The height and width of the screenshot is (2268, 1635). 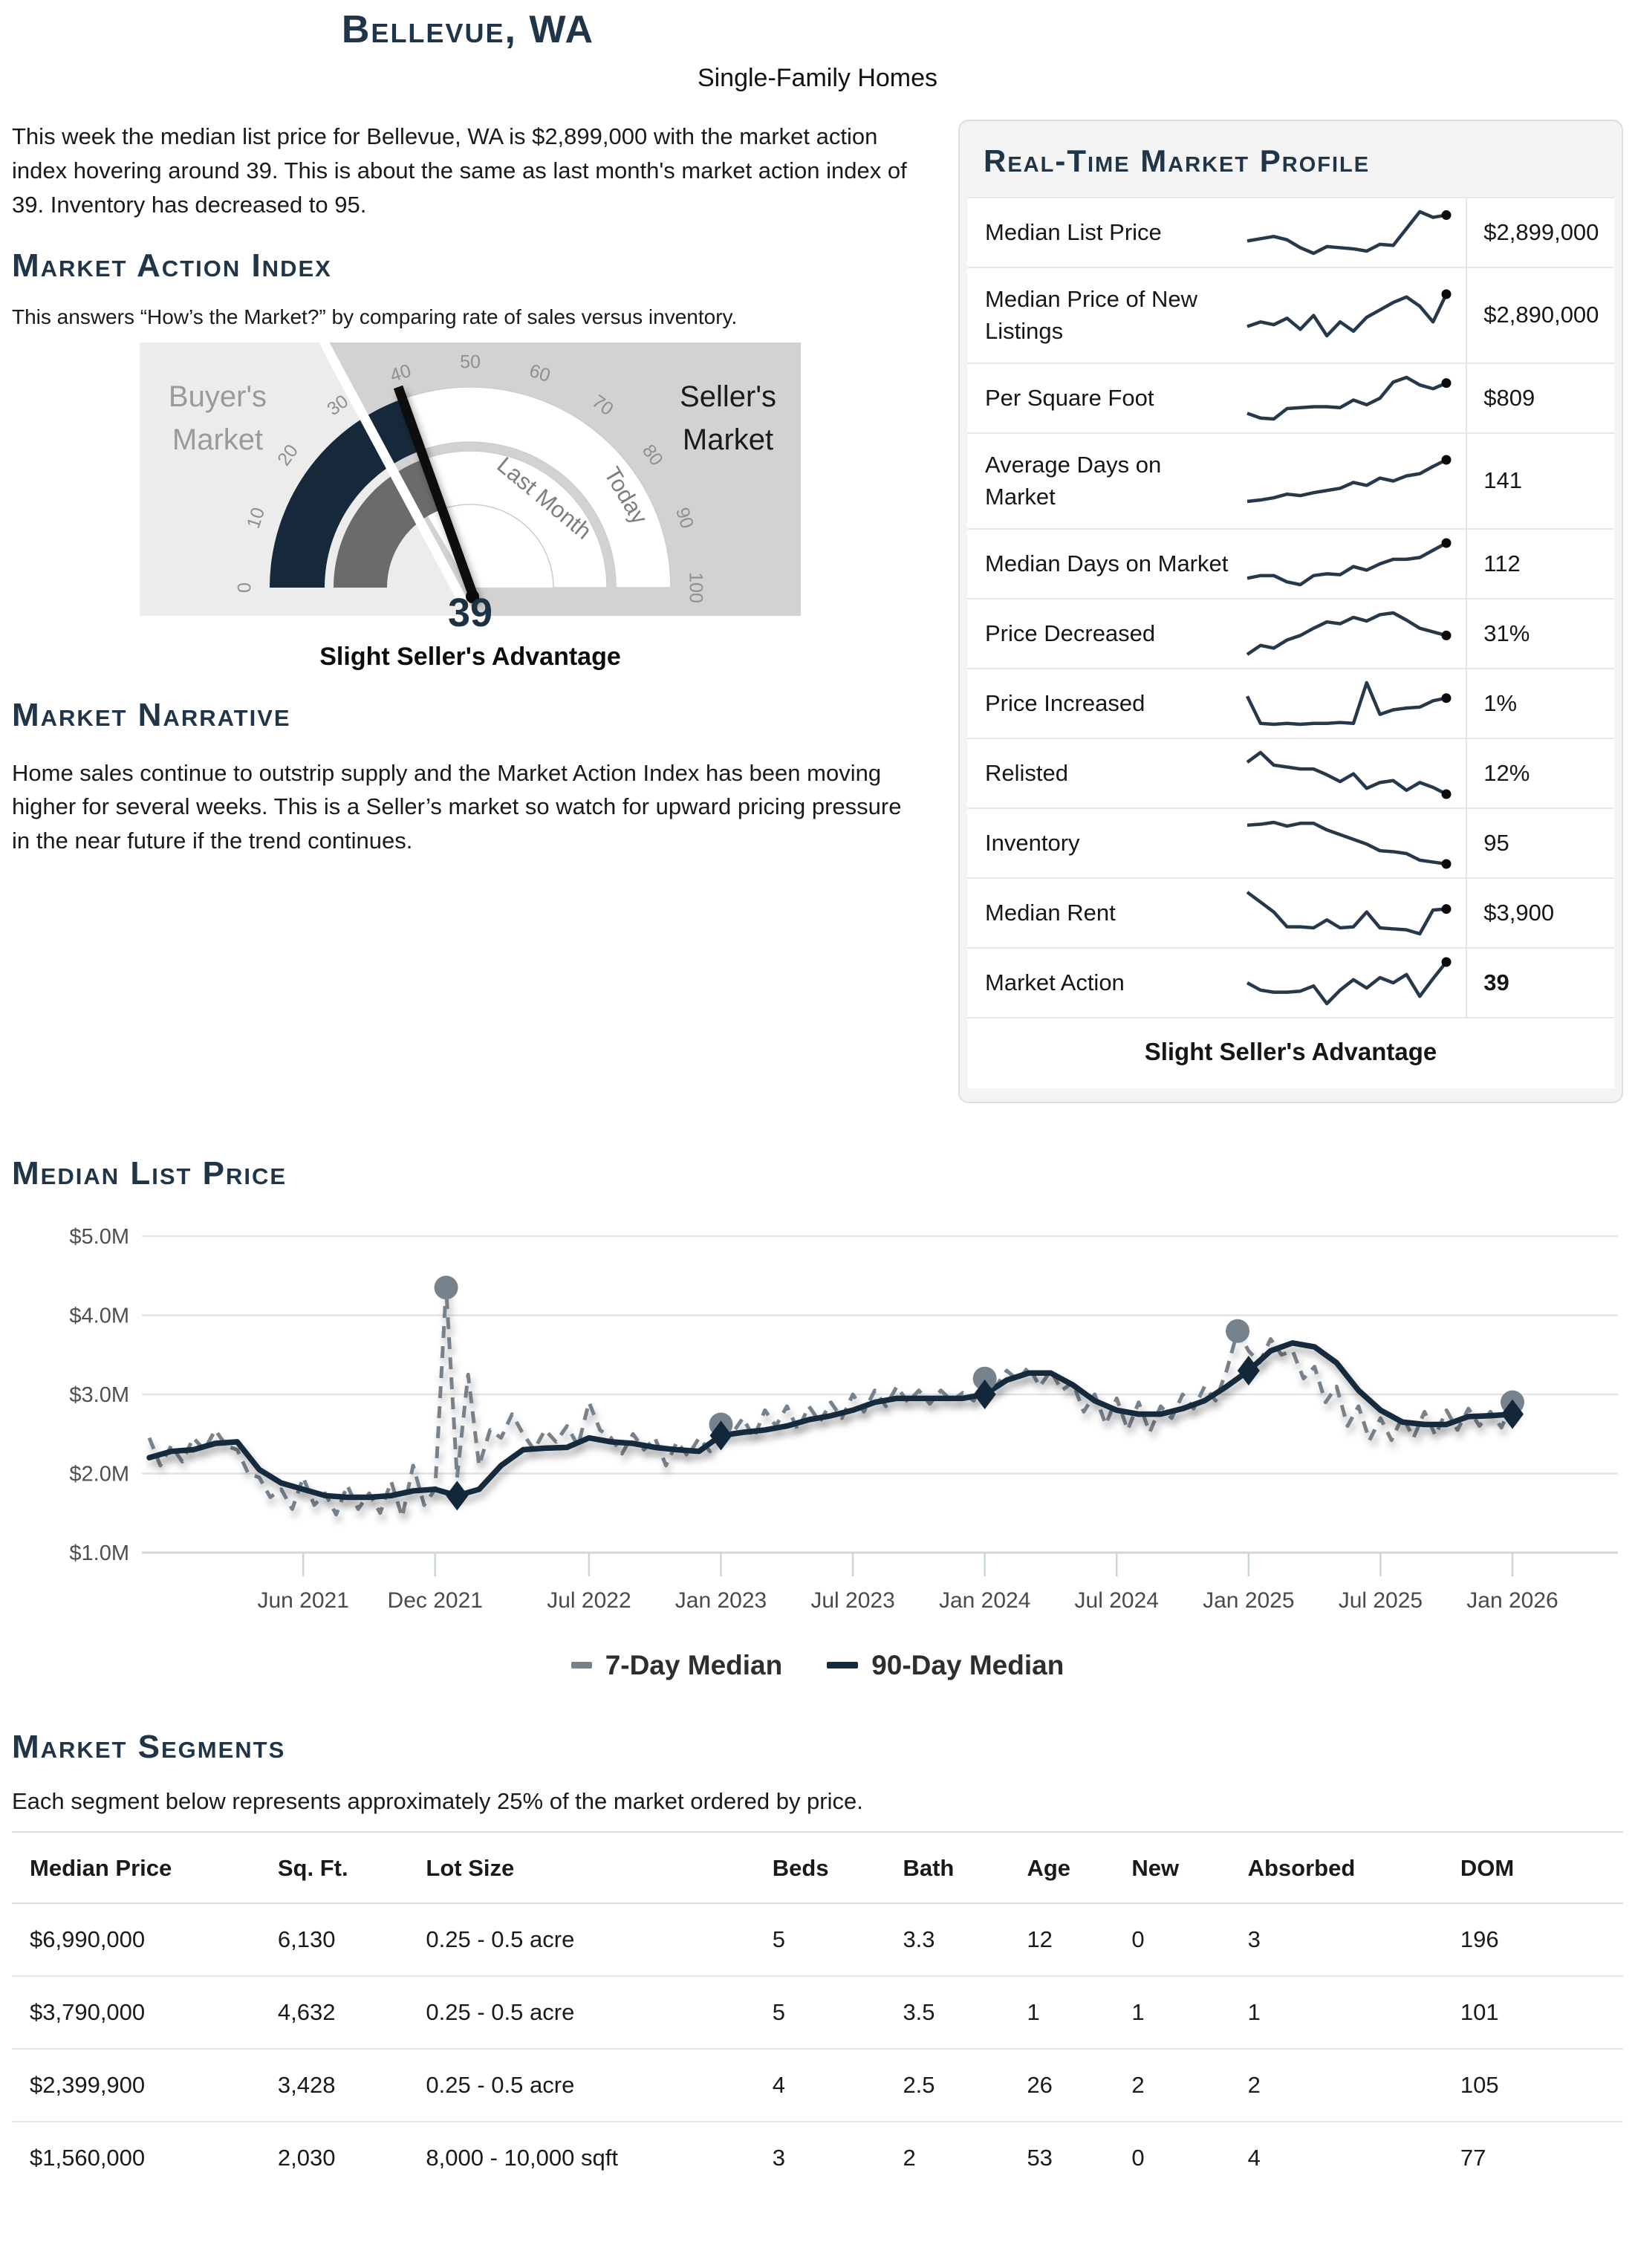 What do you see at coordinates (1540, 480) in the screenshot?
I see `profile-row-value: 141` at bounding box center [1540, 480].